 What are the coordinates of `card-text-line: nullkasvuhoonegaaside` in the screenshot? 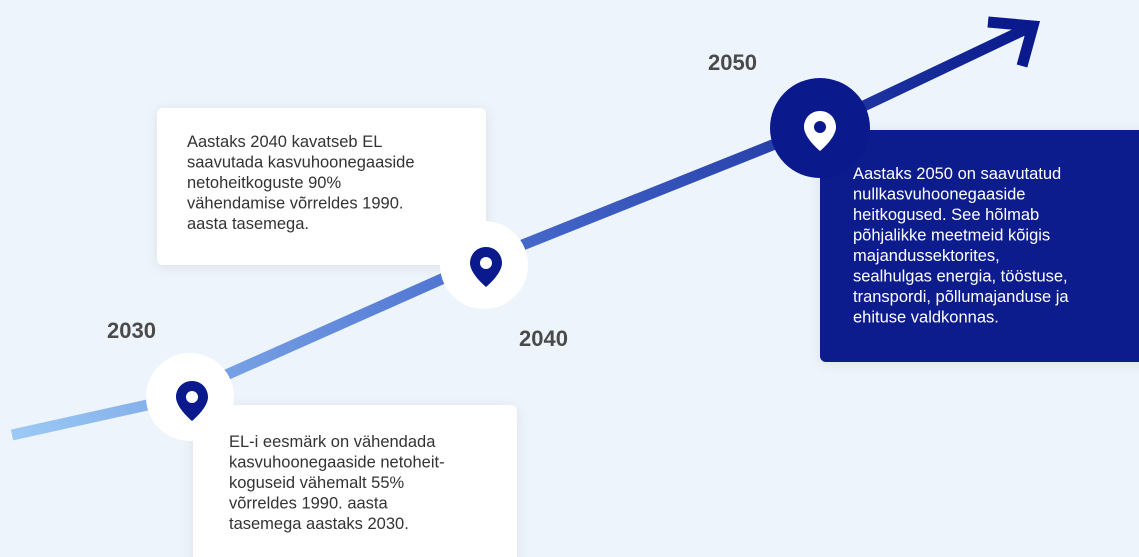 It's located at (939, 195).